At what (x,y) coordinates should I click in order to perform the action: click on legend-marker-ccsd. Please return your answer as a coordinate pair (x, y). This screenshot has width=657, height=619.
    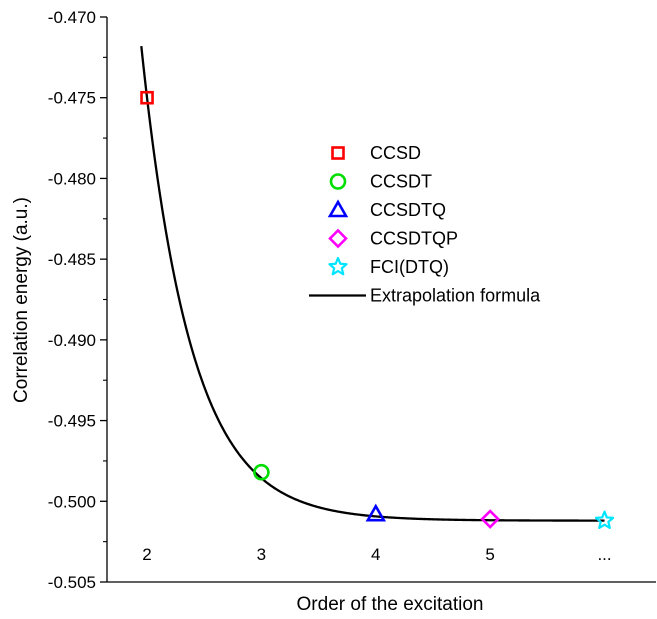
    Looking at the image, I should click on (338, 153).